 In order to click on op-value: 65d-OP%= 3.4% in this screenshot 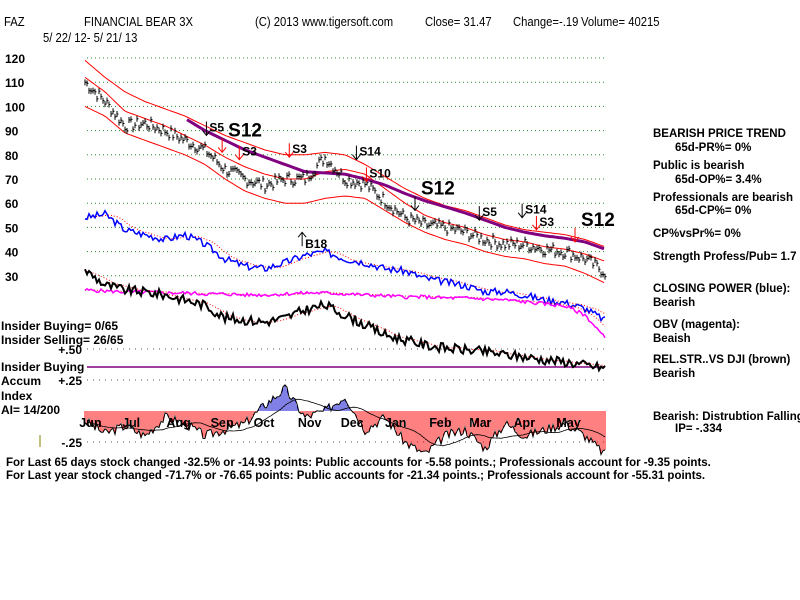, I will do `click(718, 180)`.